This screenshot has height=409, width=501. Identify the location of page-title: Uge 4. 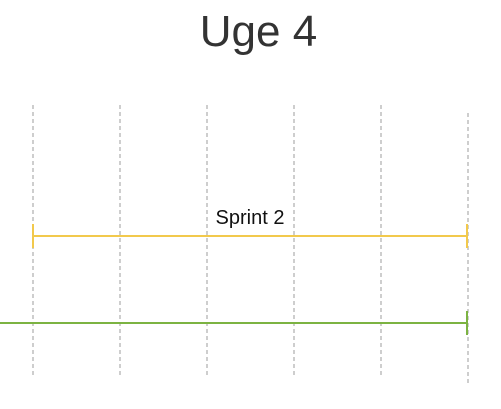
(258, 31).